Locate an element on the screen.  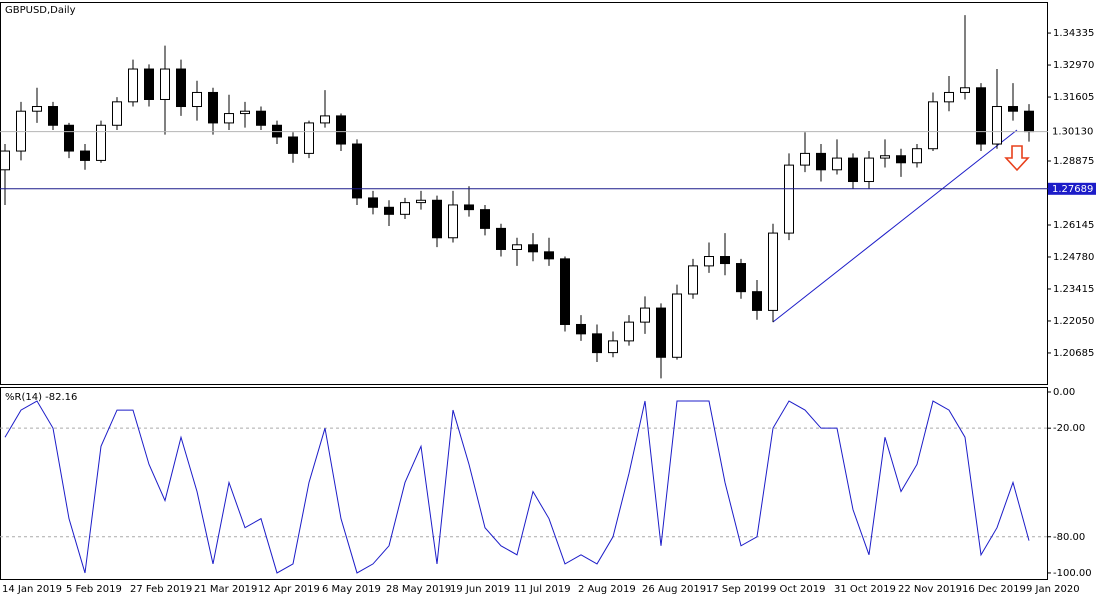
level-label: 1.27689 is located at coordinates (1072, 189).